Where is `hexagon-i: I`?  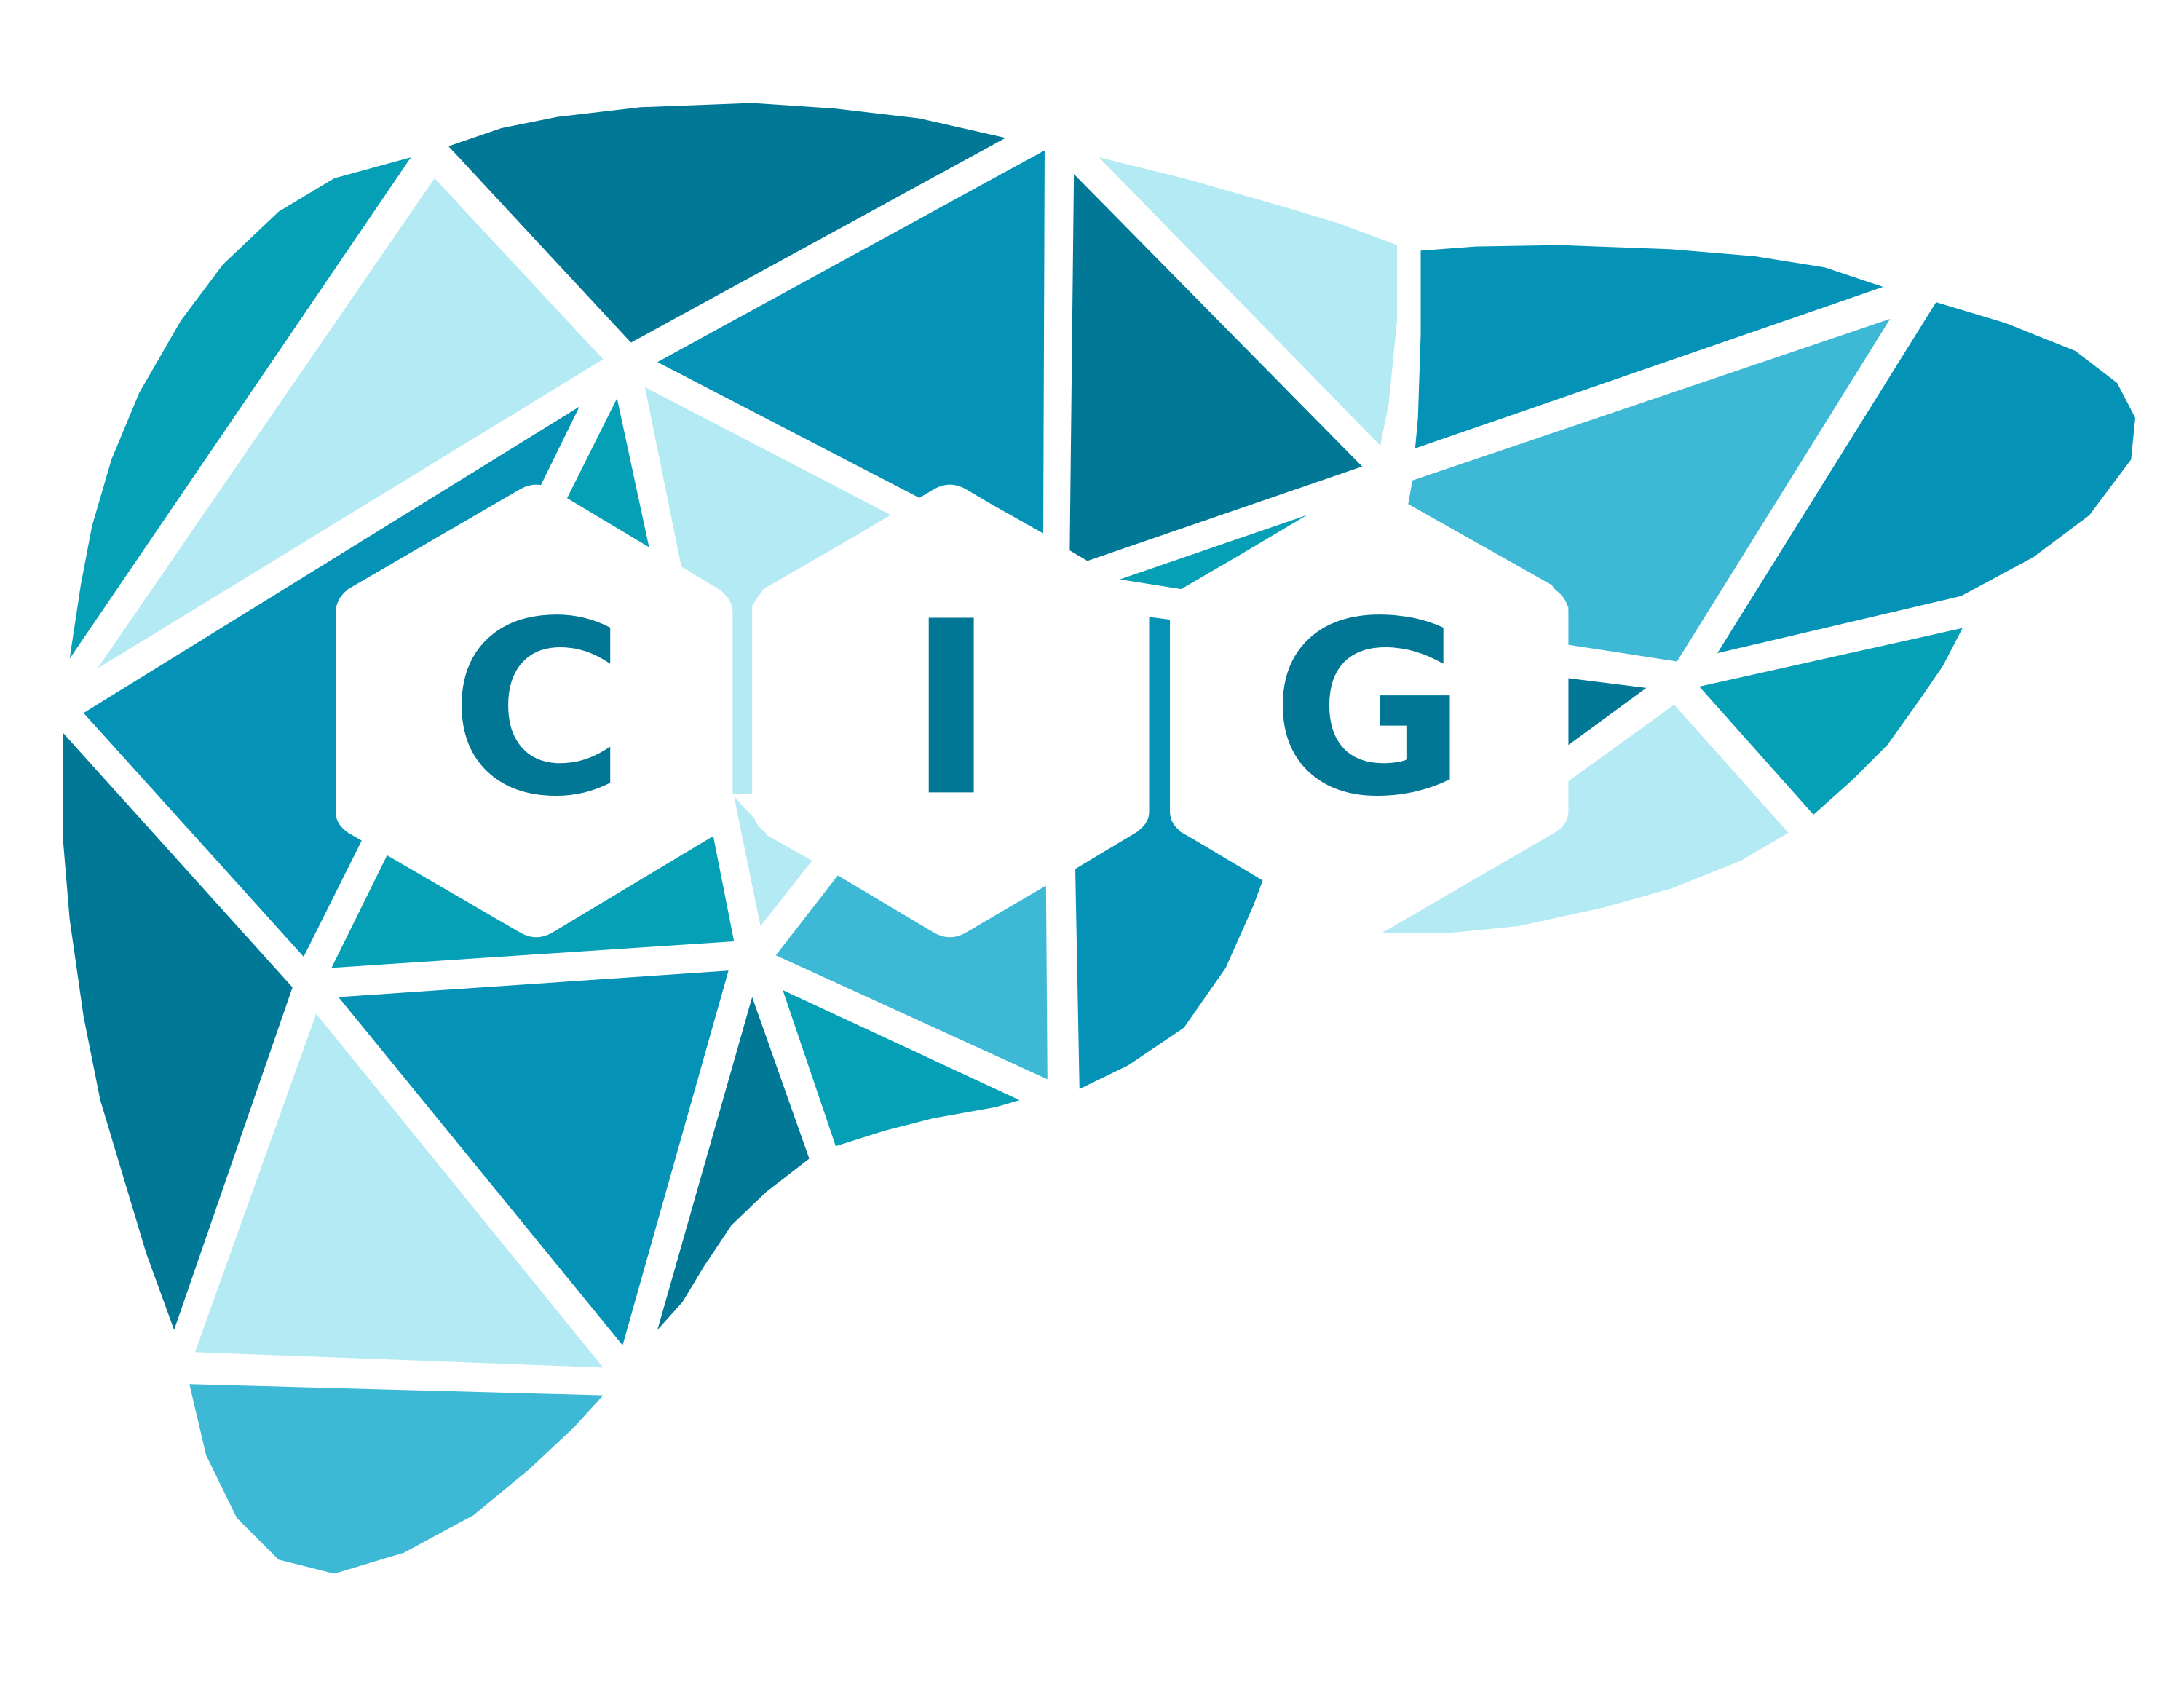 hexagon-i: I is located at coordinates (951, 711).